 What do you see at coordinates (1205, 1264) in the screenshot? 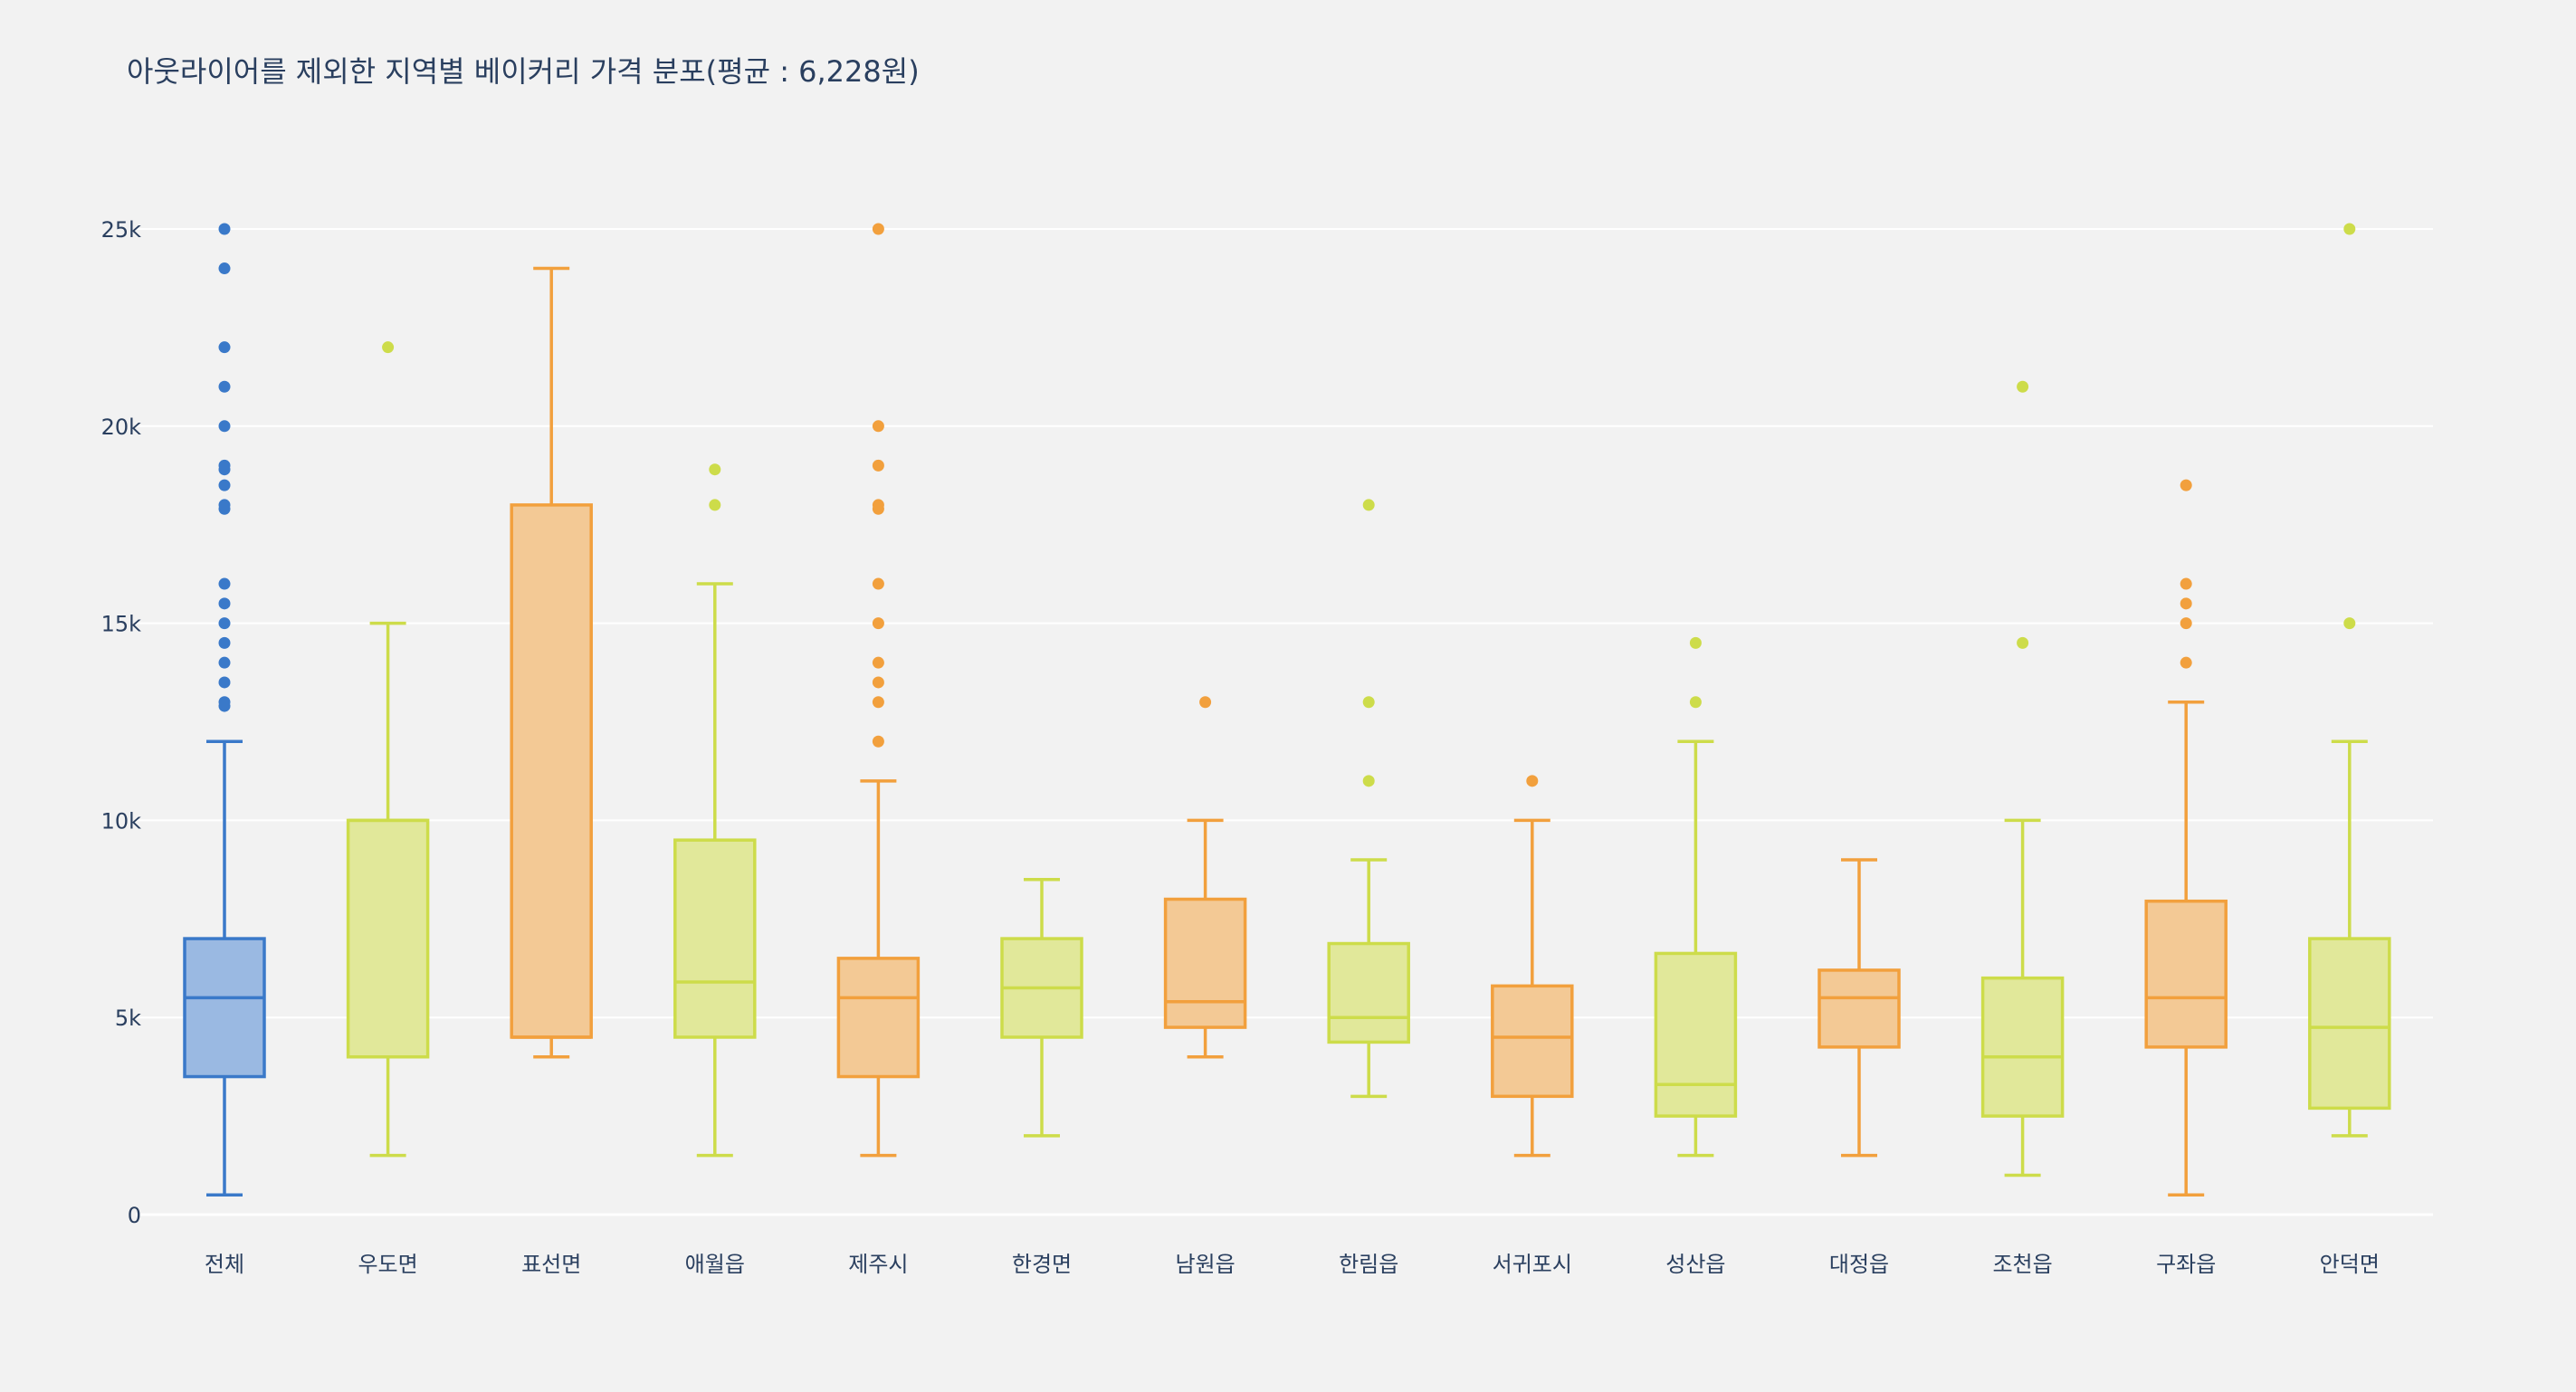
I see `x-tick-label: 남원읍` at bounding box center [1205, 1264].